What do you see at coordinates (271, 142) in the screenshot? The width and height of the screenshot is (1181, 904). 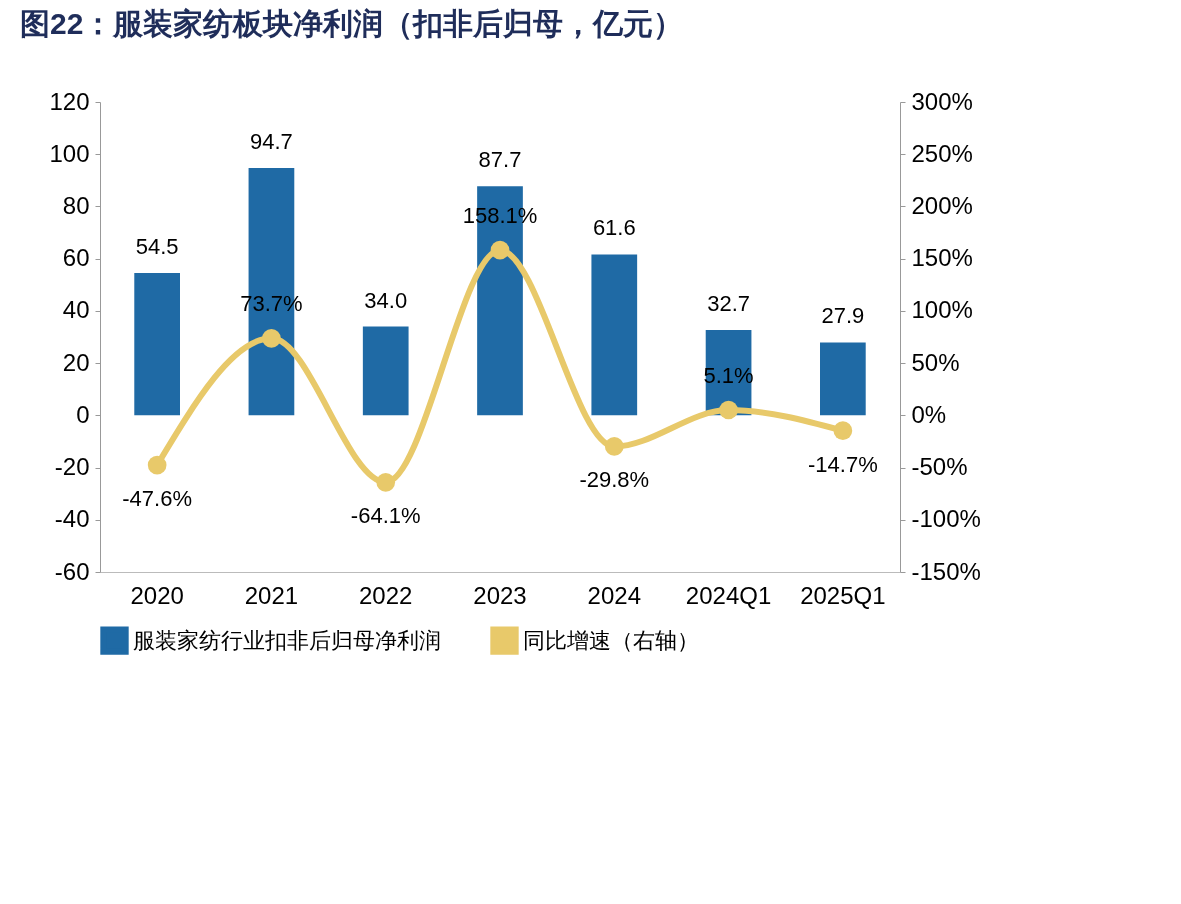 I see `data-label: 94.7` at bounding box center [271, 142].